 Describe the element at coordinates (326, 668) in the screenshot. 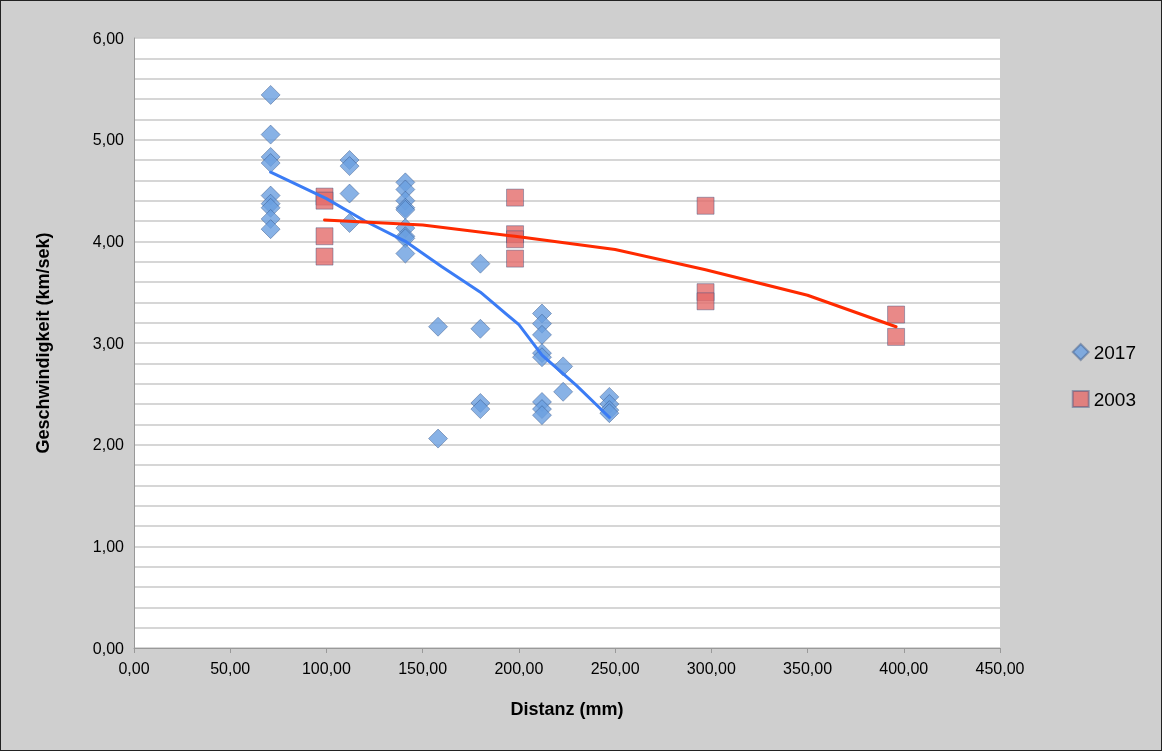

I see `x-tick-label: 100,00` at that location.